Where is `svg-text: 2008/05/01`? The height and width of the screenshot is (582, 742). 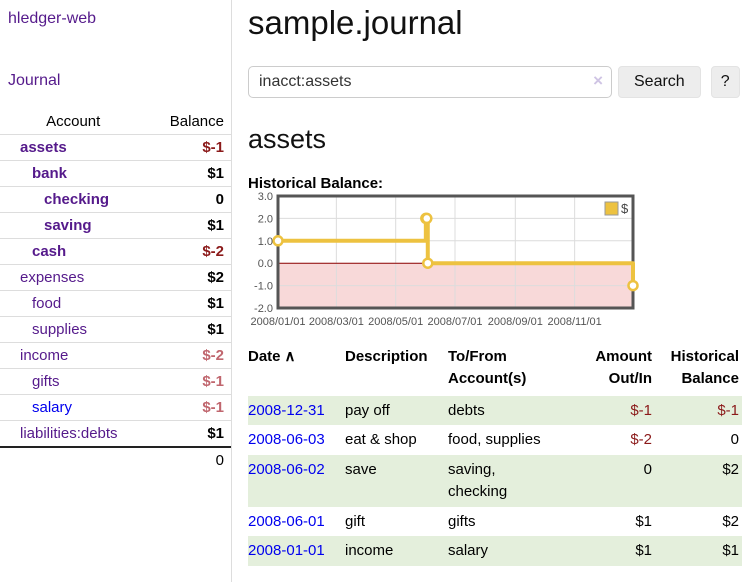 svg-text: 2008/05/01 is located at coordinates (395, 322).